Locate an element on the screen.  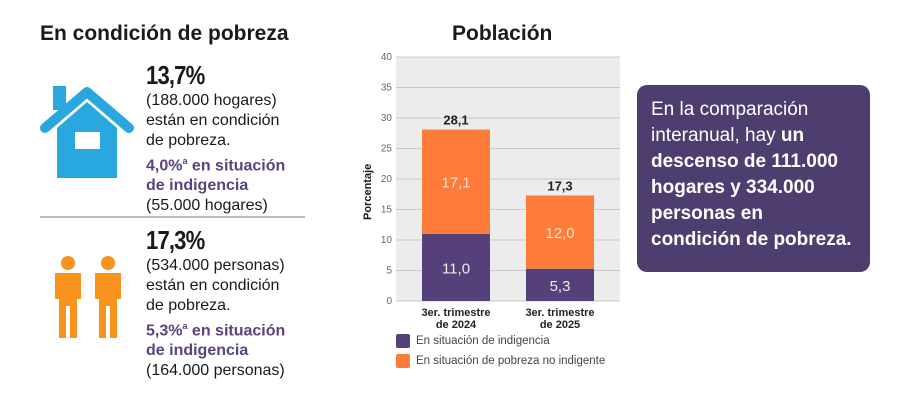
persons-indigence: 5,3%a en situación is located at coordinates (215, 328).